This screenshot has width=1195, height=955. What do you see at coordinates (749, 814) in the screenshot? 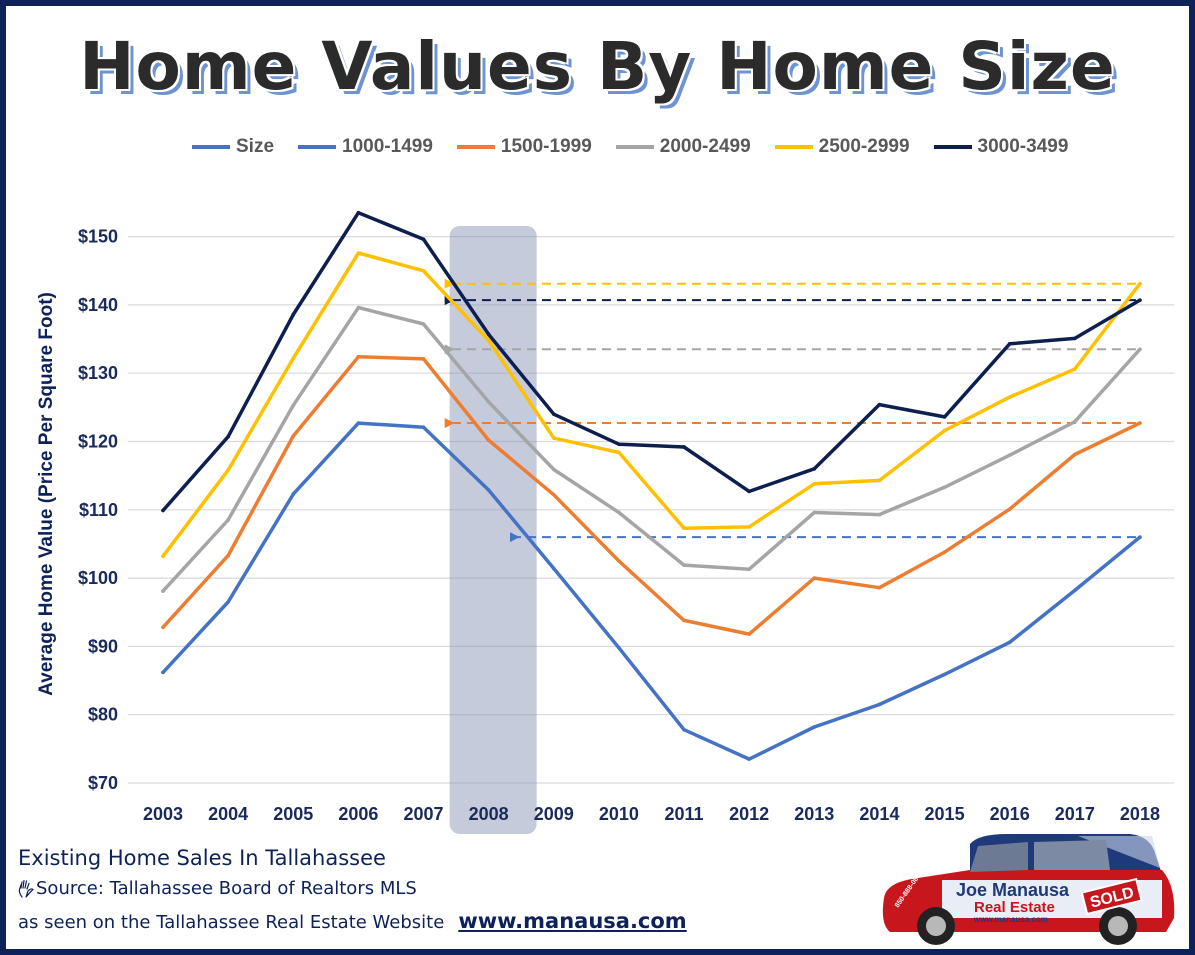
I see `x-tick-label: 2012` at bounding box center [749, 814].